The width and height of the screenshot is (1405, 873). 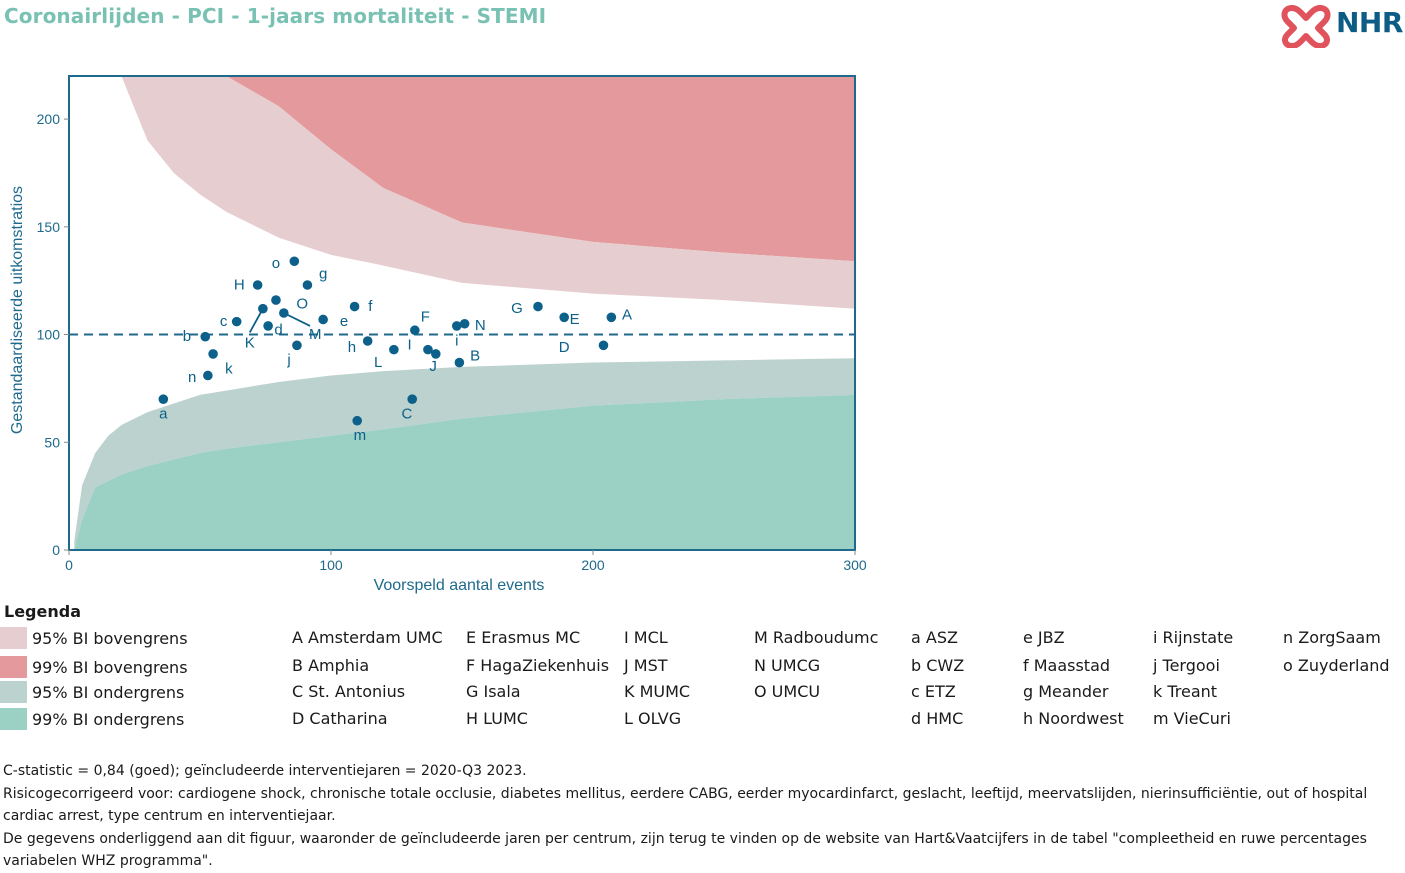 I want to click on legend-center-item: F HagaZiekenhuis, so click(x=538, y=665).